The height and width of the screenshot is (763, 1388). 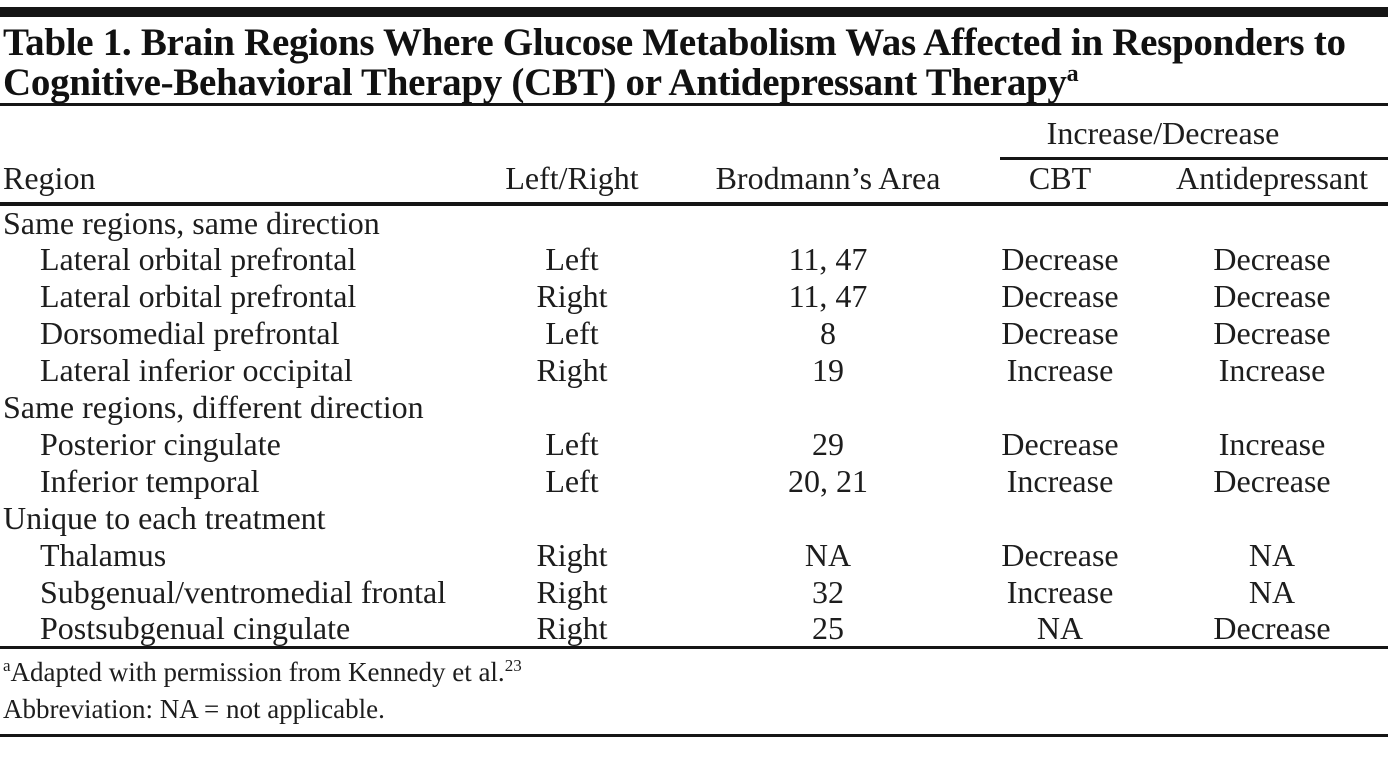 I want to click on column-spanner-increase-decrease: Increase/Decrease, so click(x=1194, y=133).